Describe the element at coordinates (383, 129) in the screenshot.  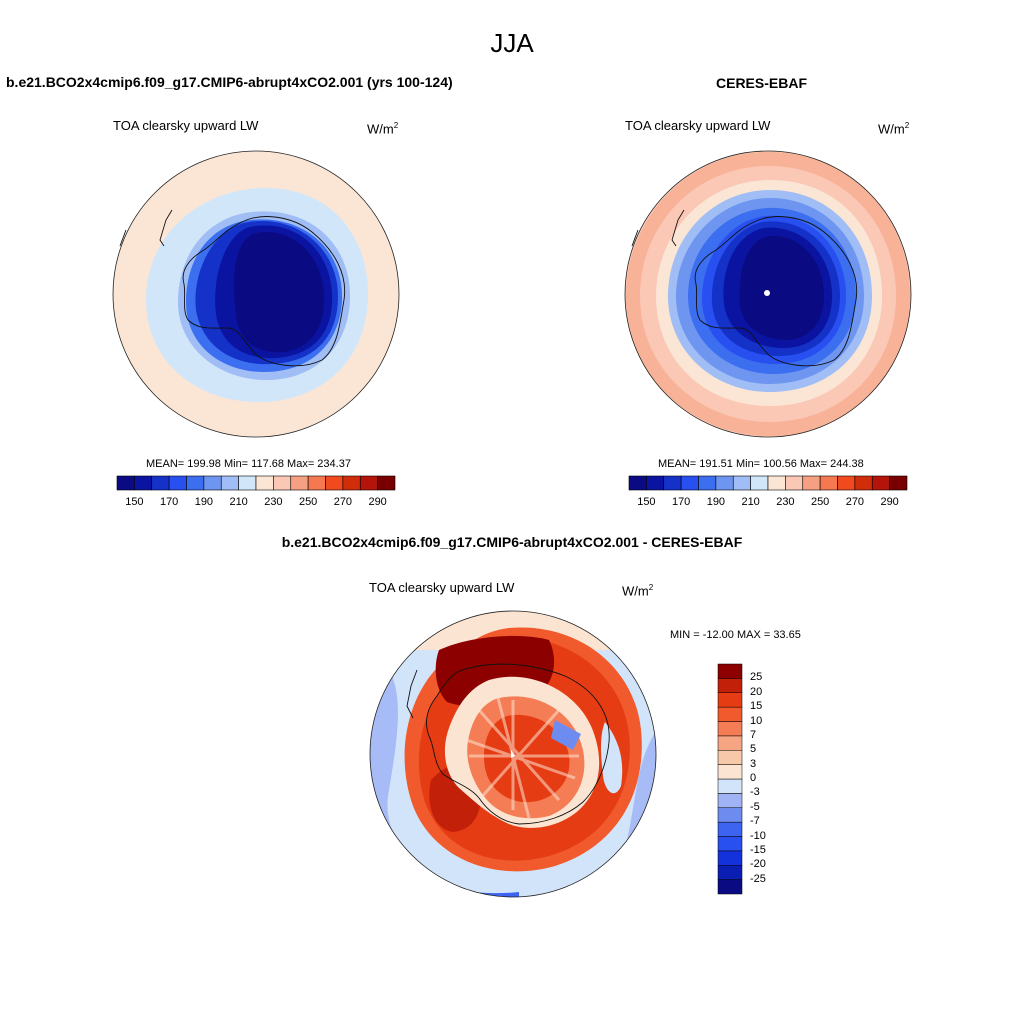
I see `model-units-label: W/m2` at that location.